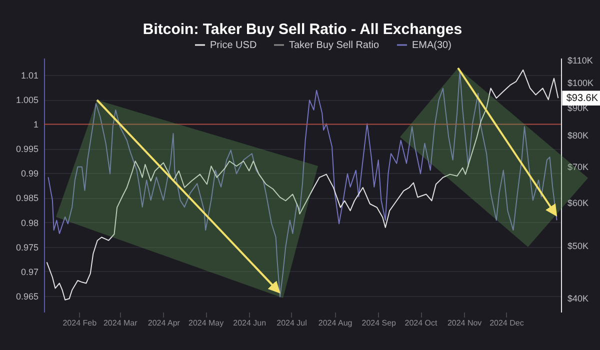  I want to click on y2-tick-label: $50K, so click(578, 246).